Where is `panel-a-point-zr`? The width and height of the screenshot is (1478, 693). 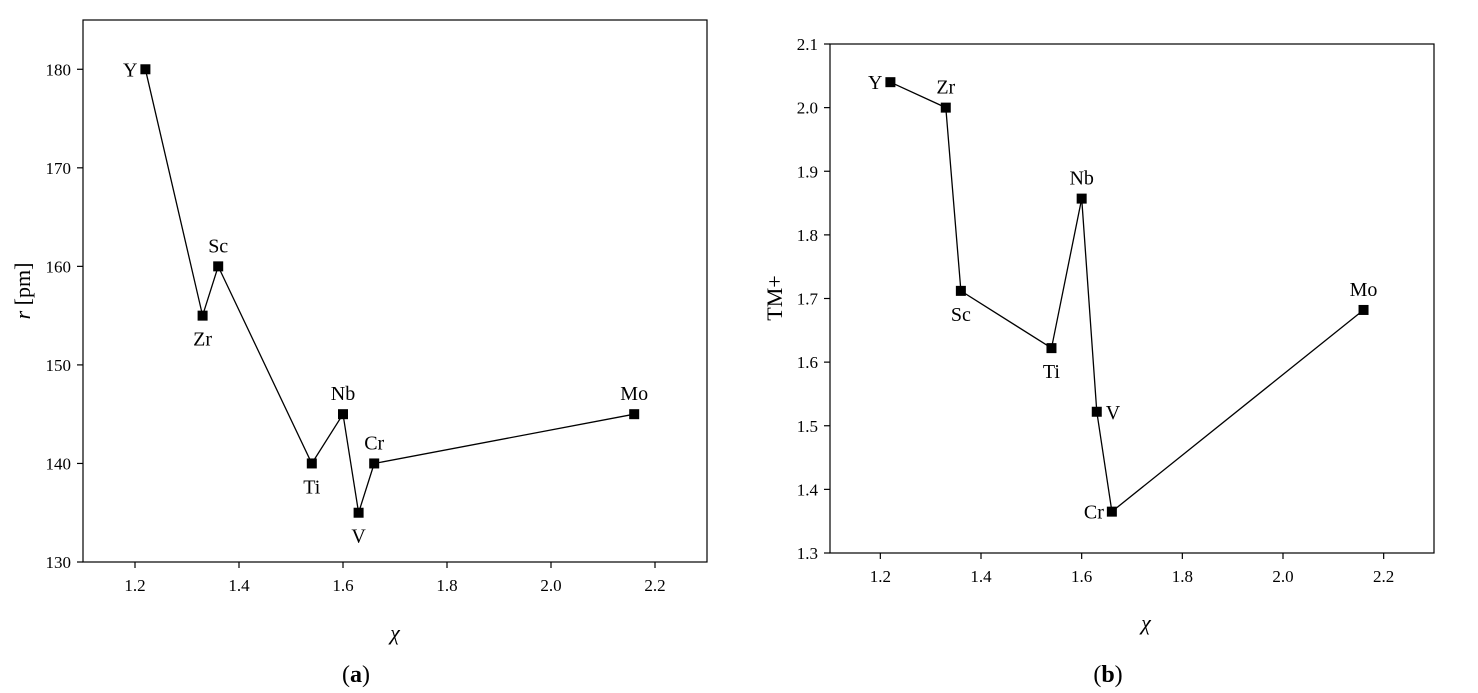 panel-a-point-zr is located at coordinates (202, 315).